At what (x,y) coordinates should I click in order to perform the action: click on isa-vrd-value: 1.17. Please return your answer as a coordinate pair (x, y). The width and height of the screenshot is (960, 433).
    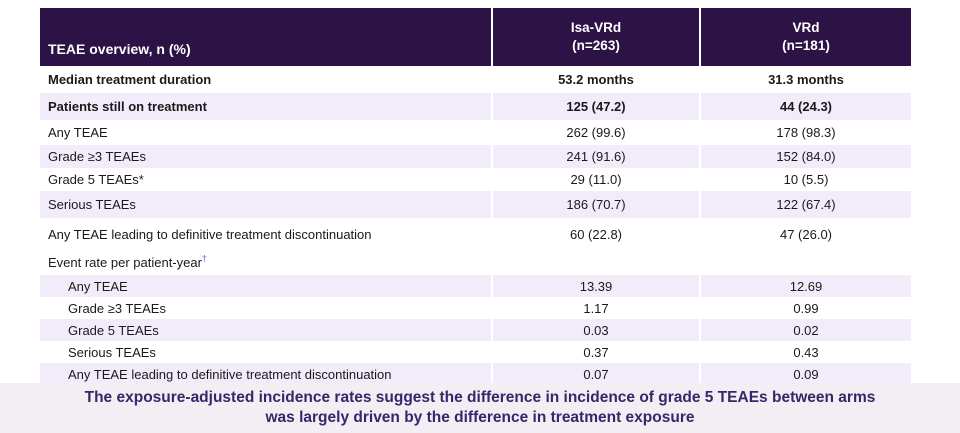
    Looking at the image, I should click on (595, 308).